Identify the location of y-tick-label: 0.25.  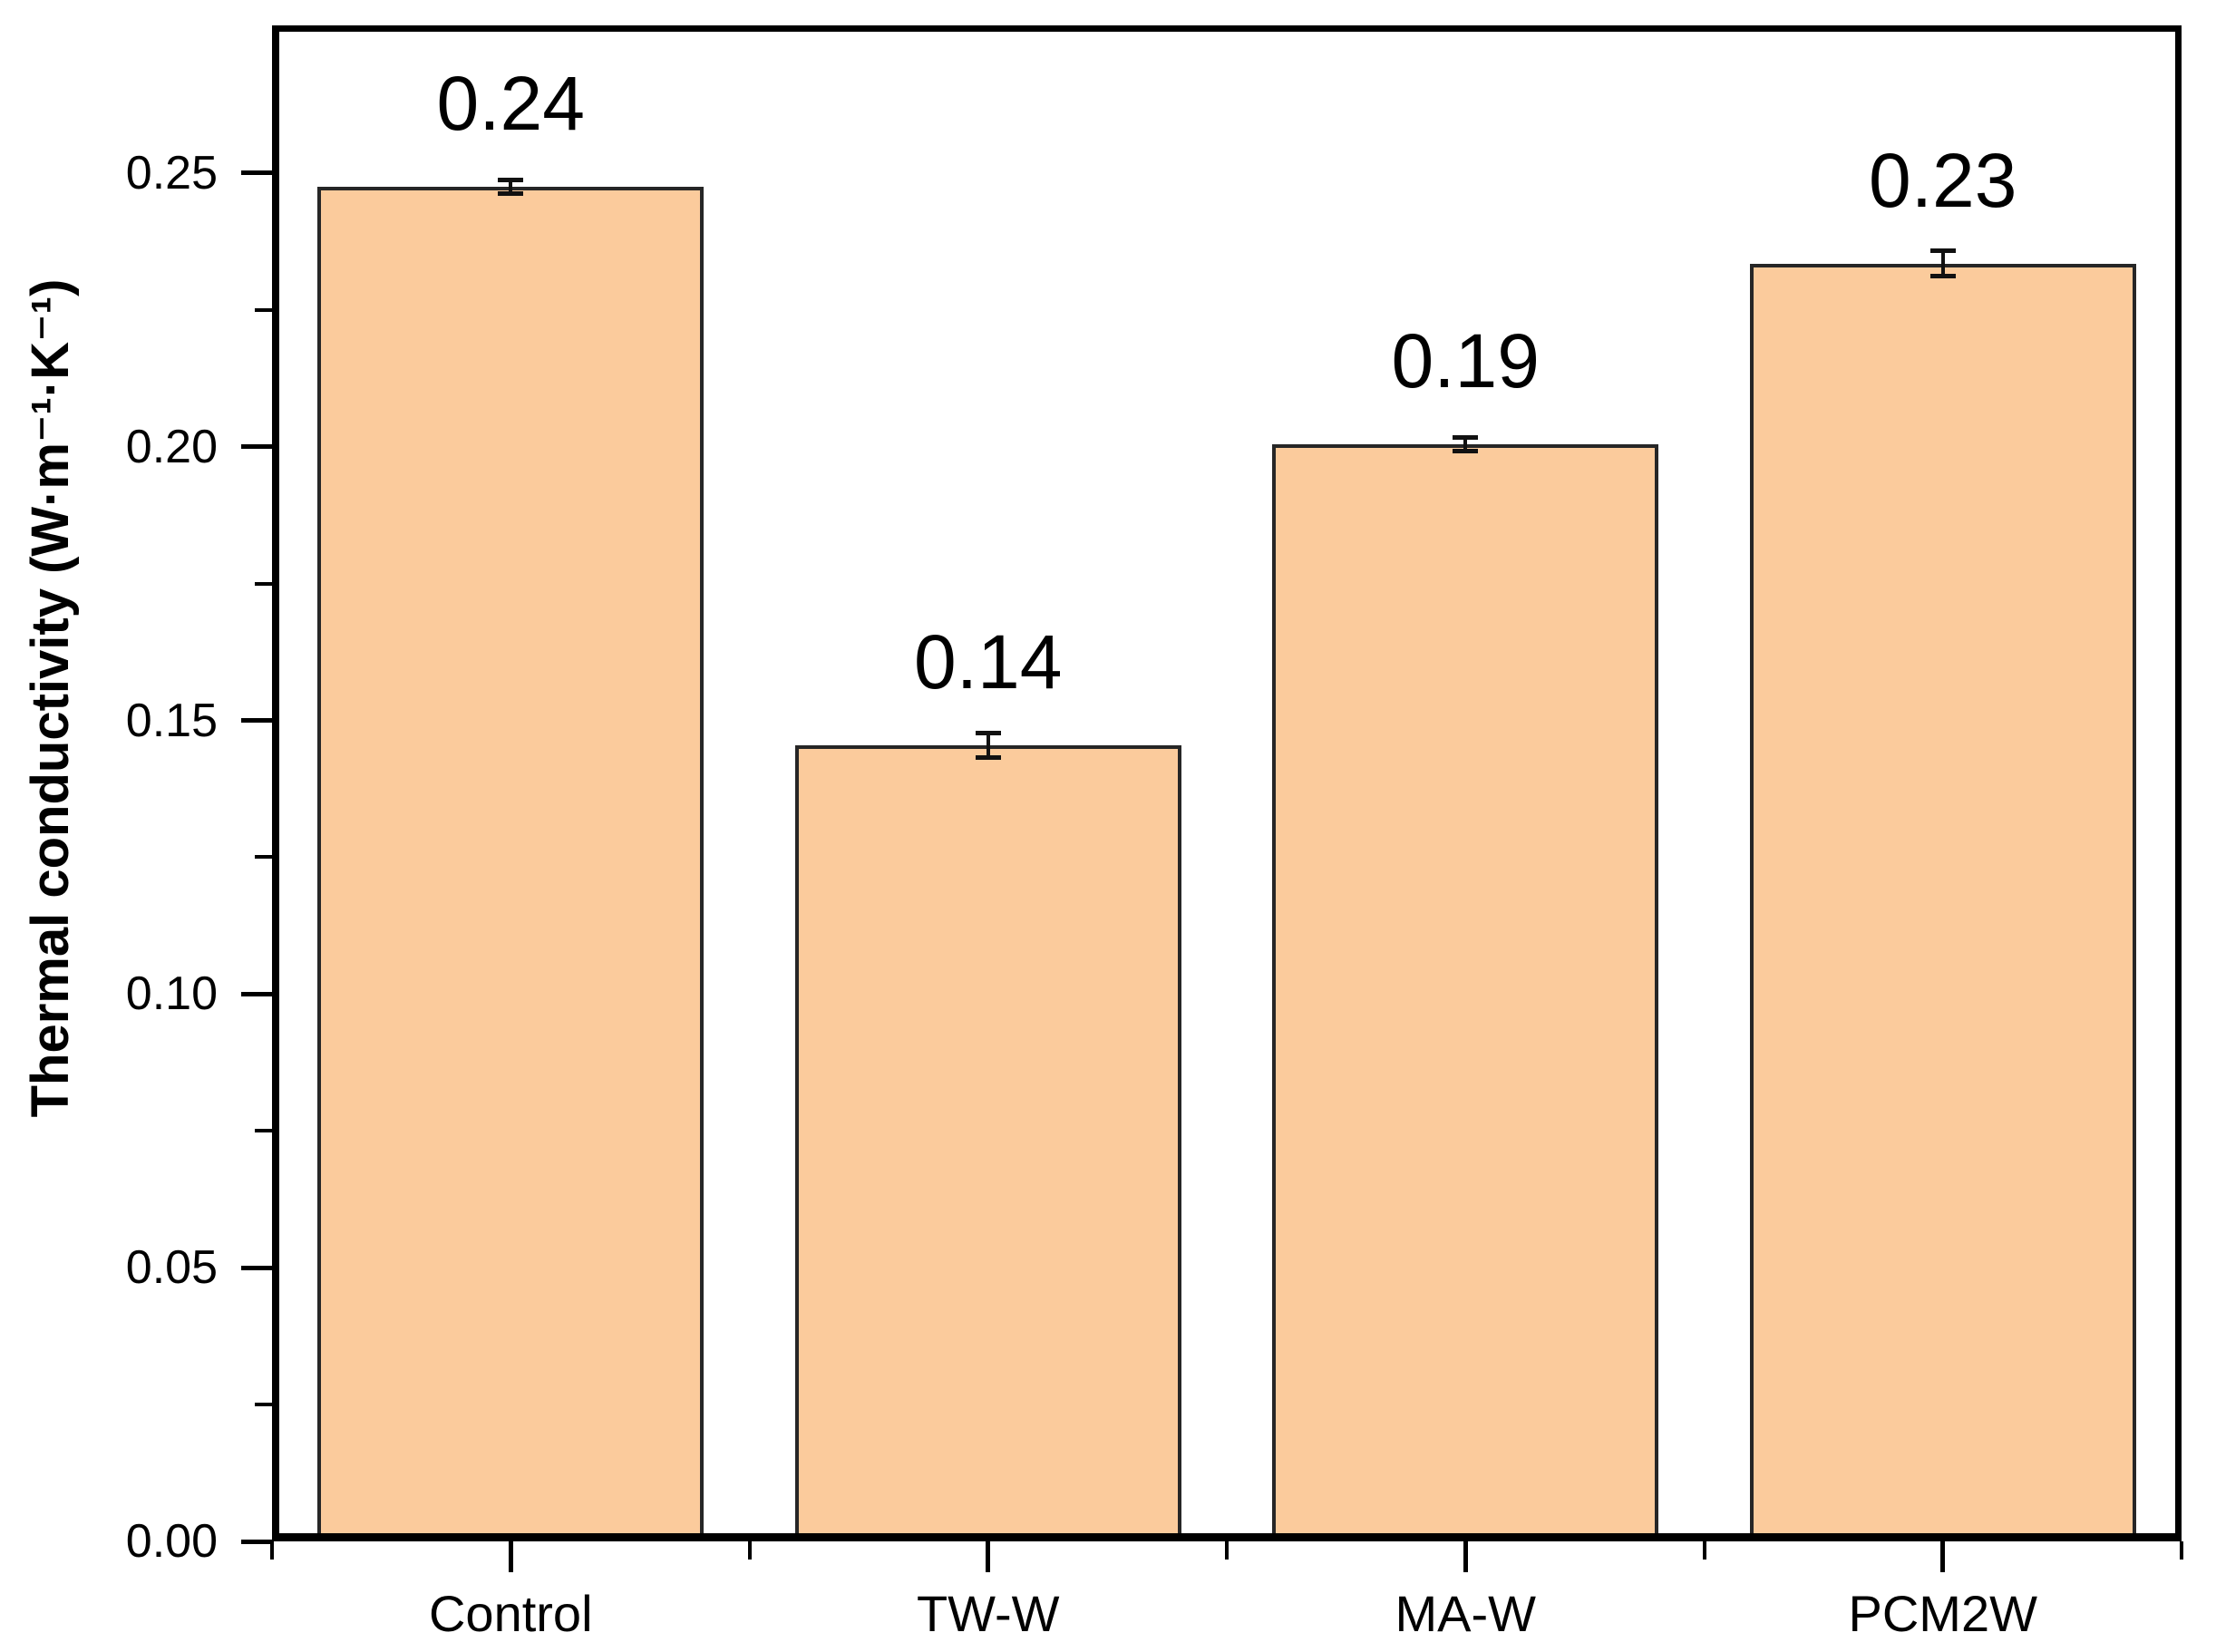
(171, 173).